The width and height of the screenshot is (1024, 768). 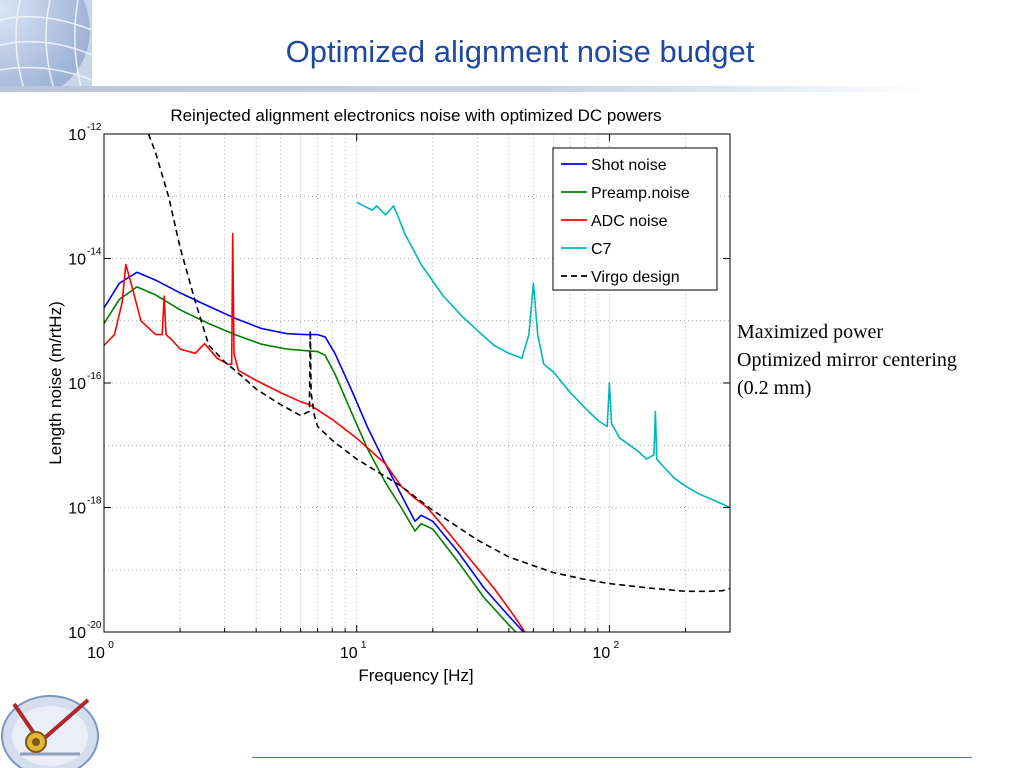 I want to click on y-tick-exponent: -18, so click(x=94, y=501).